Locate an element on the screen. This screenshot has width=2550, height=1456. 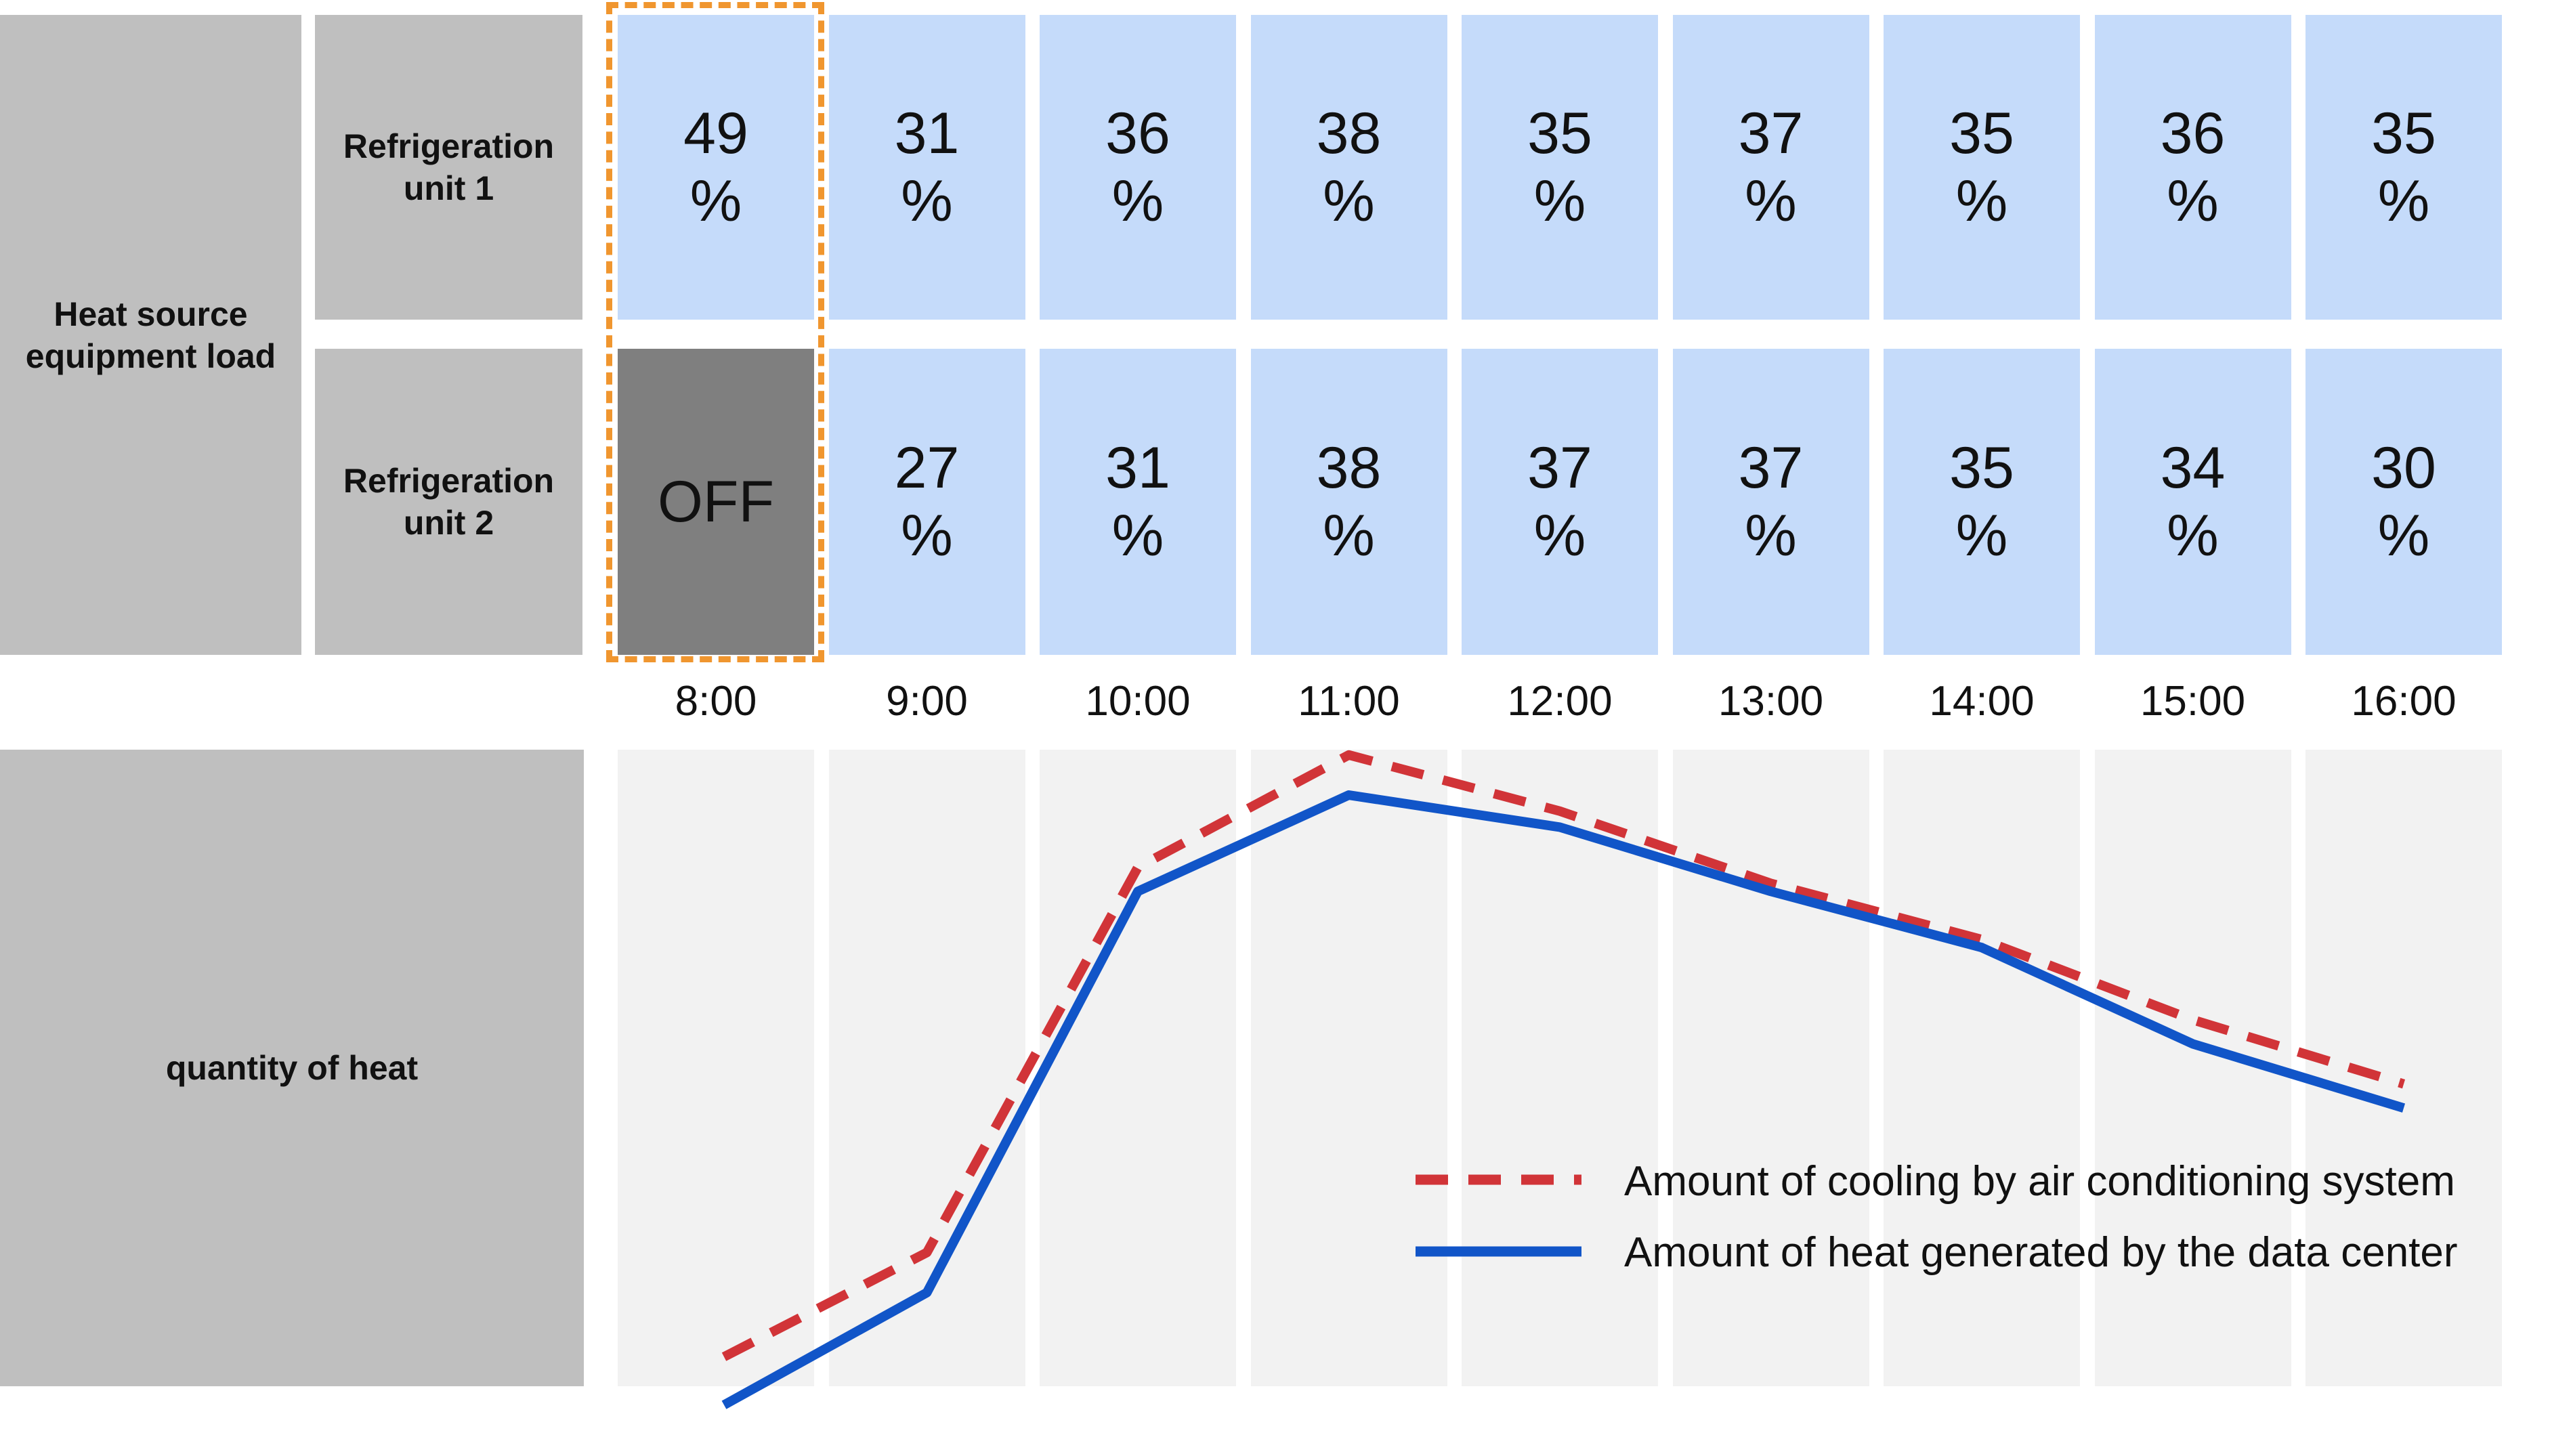
unit1-load-cell-8: 35% is located at coordinates (2403, 168).